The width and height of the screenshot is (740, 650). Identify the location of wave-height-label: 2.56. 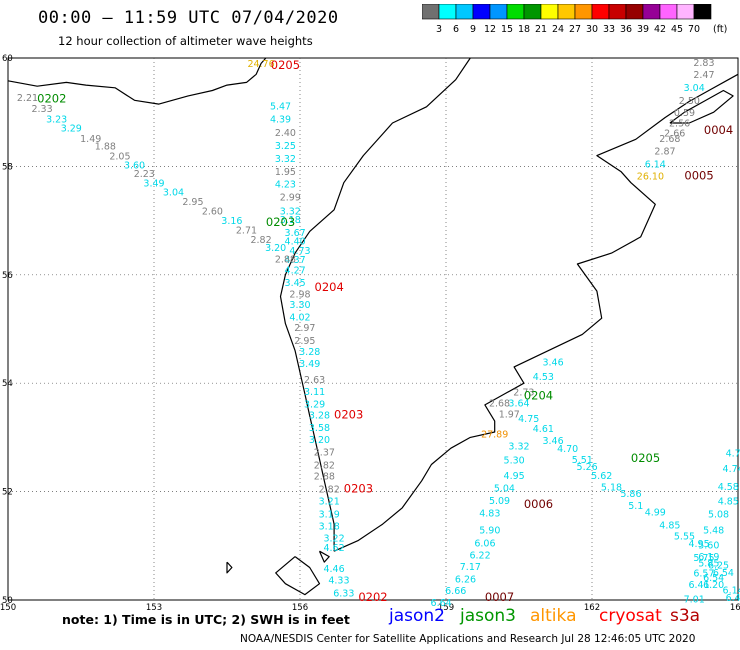
(679, 123).